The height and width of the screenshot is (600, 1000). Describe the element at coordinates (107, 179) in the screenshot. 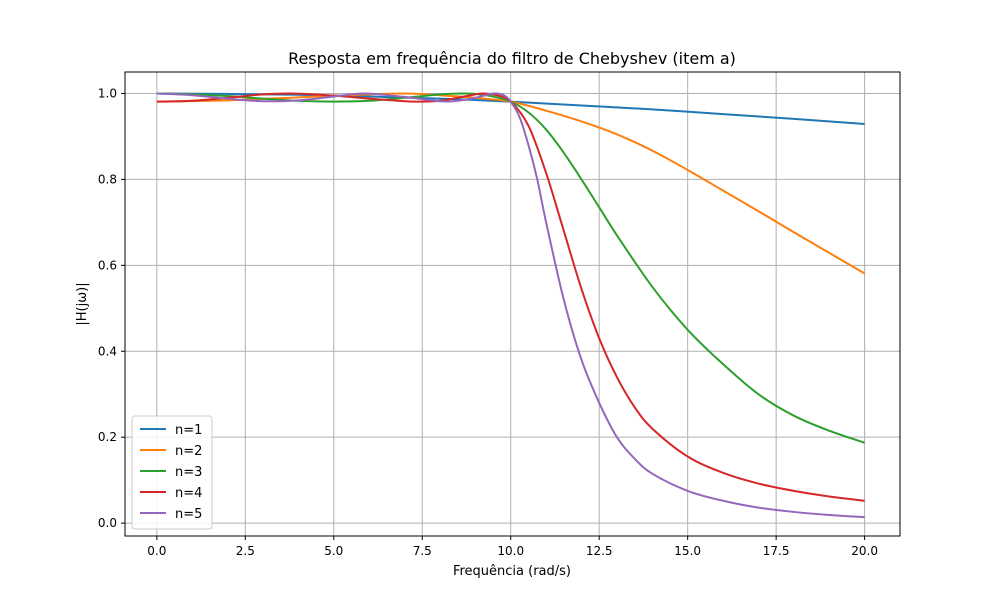

I see `y-tick-label: 0.8` at that location.